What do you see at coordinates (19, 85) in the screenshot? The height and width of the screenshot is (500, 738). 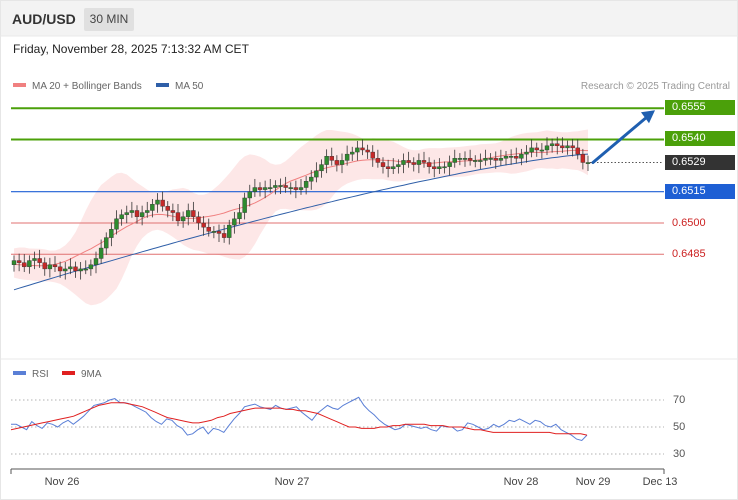 I see `legend-ma20-swatch` at bounding box center [19, 85].